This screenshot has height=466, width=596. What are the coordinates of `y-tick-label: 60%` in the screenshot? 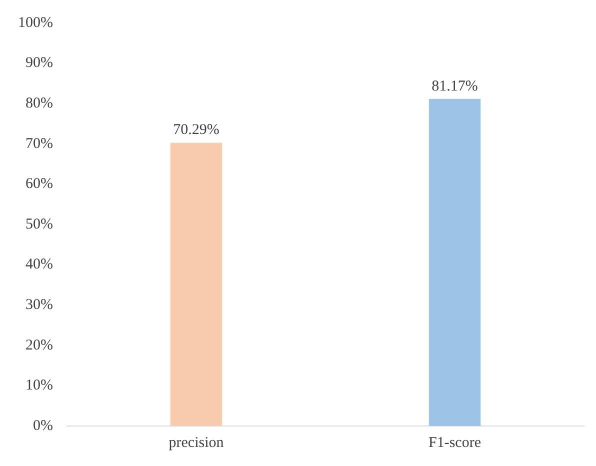 It's located at (39, 184).